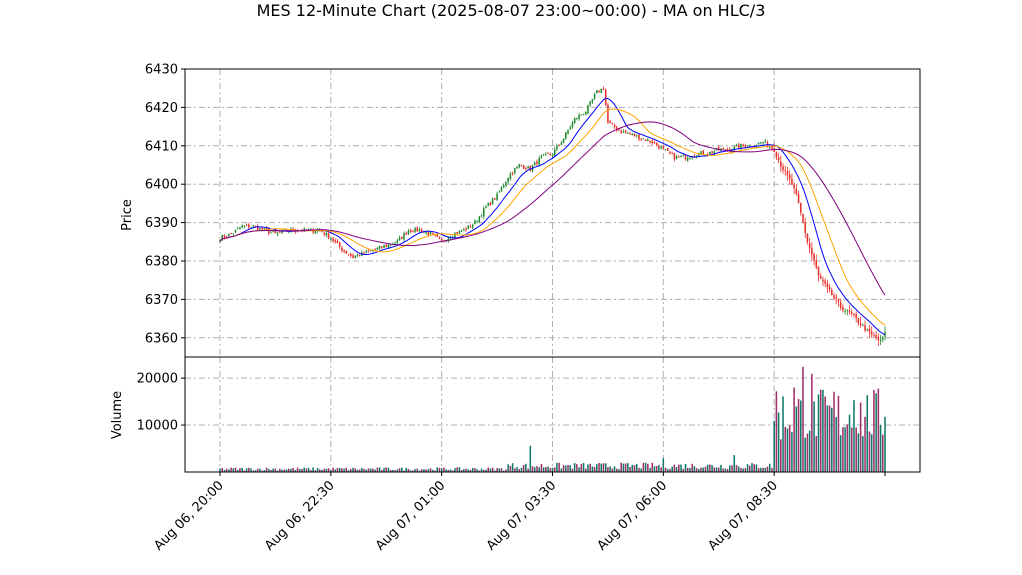 This screenshot has height=575, width=1022. What do you see at coordinates (161, 403) in the screenshot?
I see `volume-y-ticks: 10000 20000` at bounding box center [161, 403].